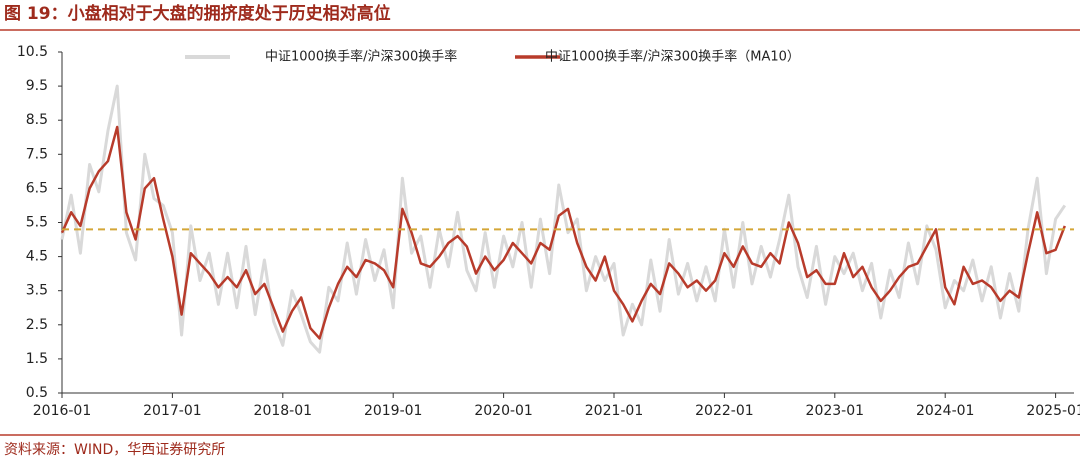 The image size is (1080, 467). What do you see at coordinates (945, 411) in the screenshot?
I see `x-tick-label: 2024-01` at bounding box center [945, 411].